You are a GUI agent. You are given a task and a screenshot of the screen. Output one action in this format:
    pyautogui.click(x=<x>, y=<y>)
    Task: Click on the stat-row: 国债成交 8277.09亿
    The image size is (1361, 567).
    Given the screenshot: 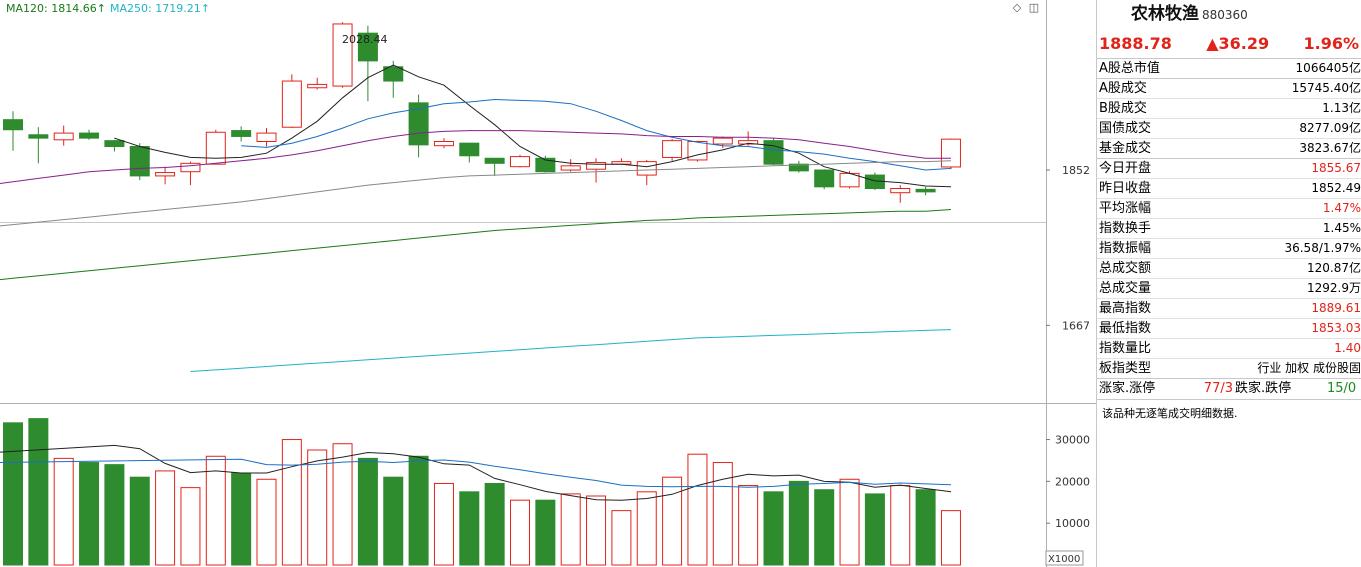 What is the action you would take?
    pyautogui.click(x=1229, y=129)
    